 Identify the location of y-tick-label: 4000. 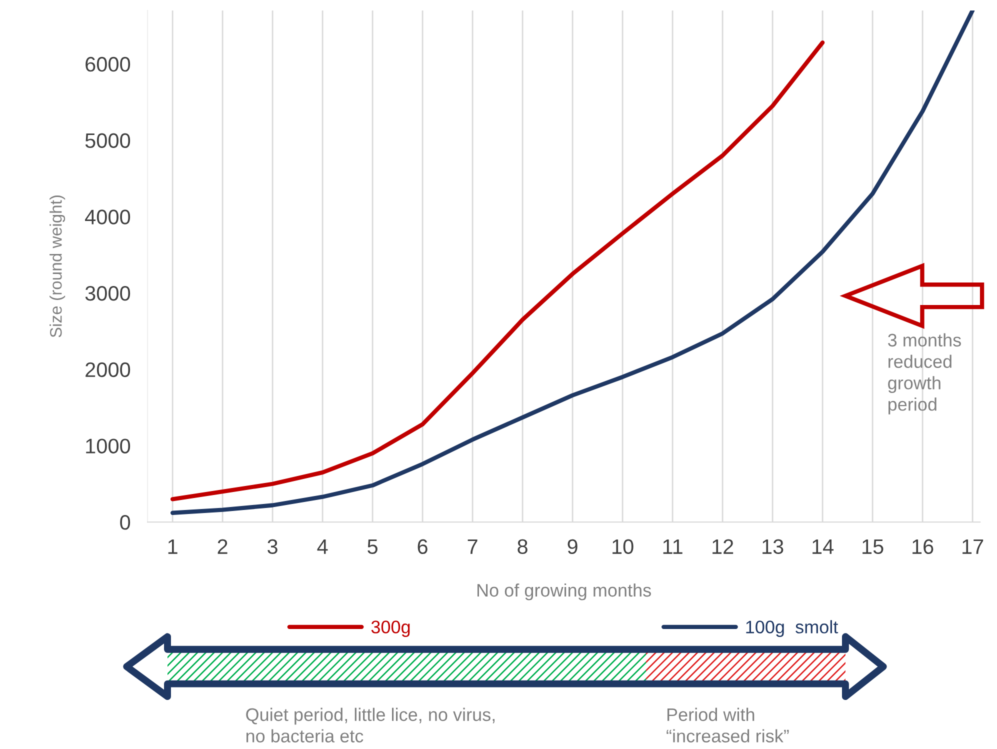
(107, 217).